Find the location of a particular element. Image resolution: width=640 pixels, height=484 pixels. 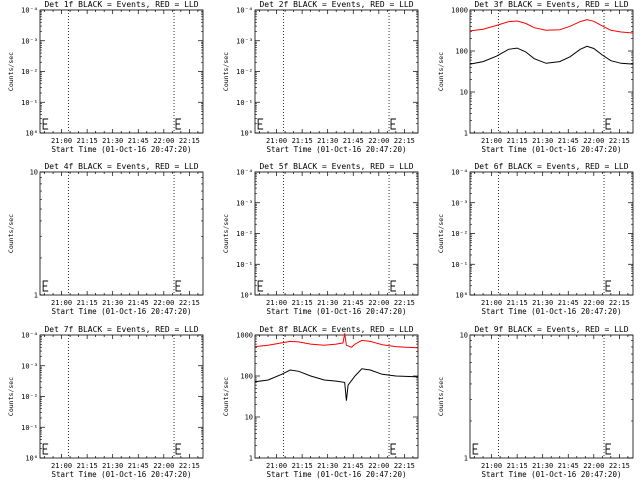

series-events-line is located at coordinates (551, 55).